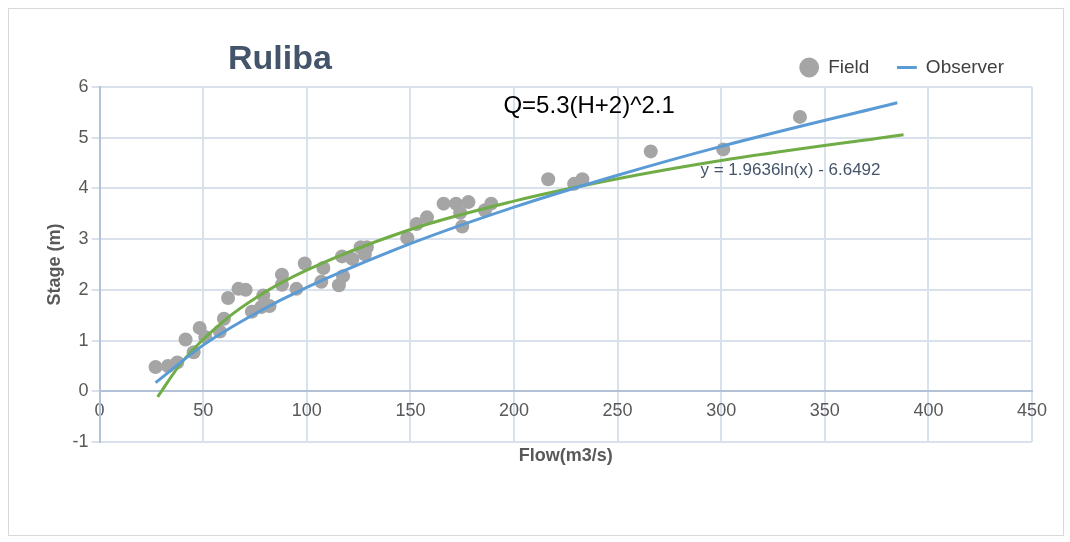 The height and width of the screenshot is (542, 1070). What do you see at coordinates (83, 390) in the screenshot?
I see `y-tick-label: 0` at bounding box center [83, 390].